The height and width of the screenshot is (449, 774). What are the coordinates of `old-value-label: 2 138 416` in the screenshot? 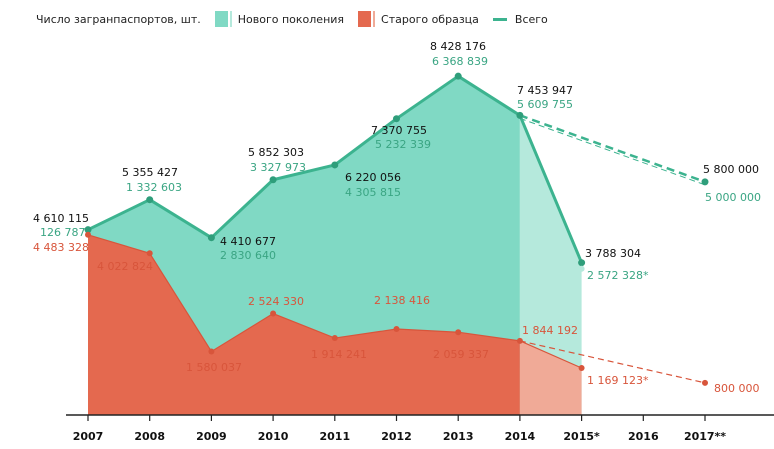 It's located at (402, 300).